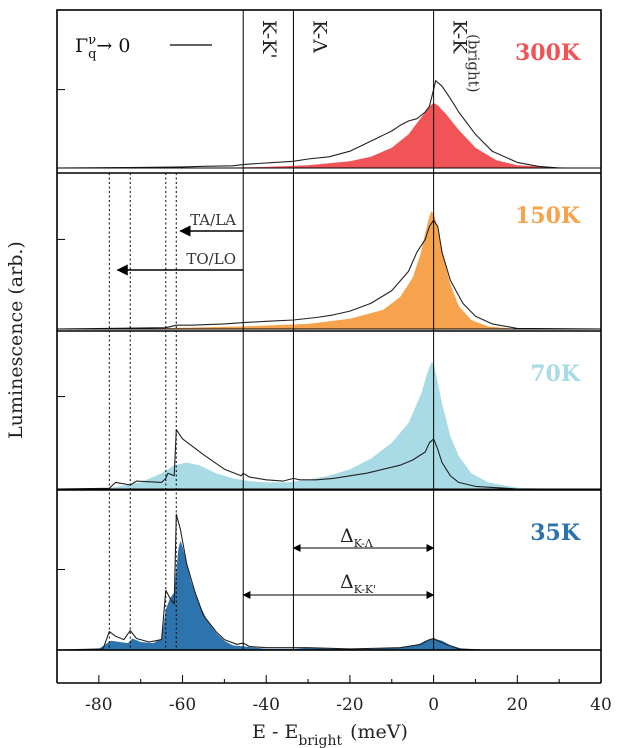 This screenshot has height=748, width=617. I want to click on marker-label: K-Λ, so click(319, 36).